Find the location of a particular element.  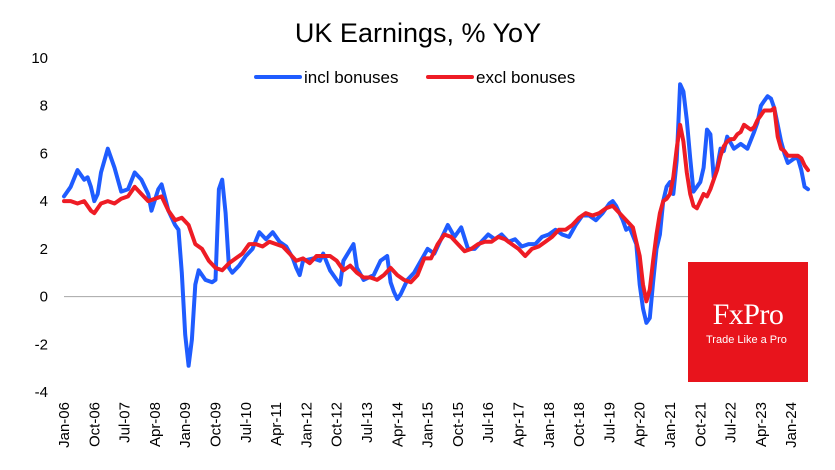

x-tick-label: Apr-08 is located at coordinates (155, 424).